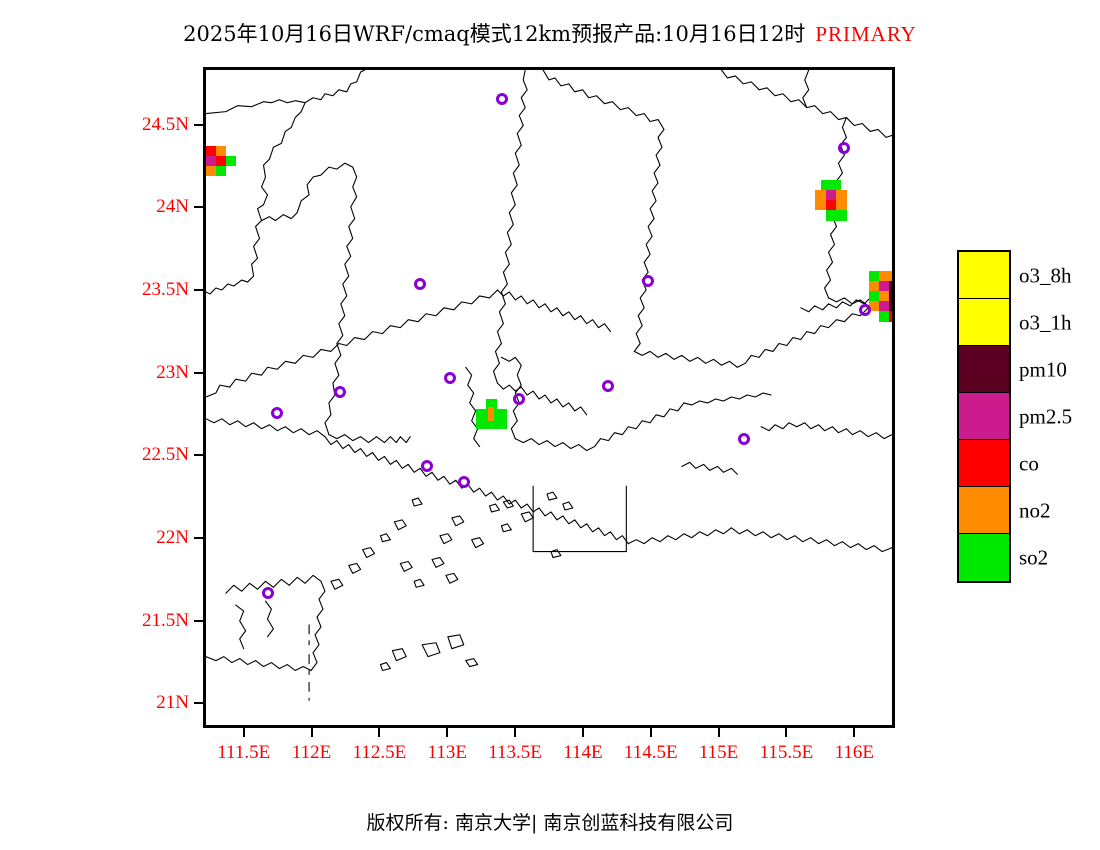 This screenshot has height=850, width=1100. Describe the element at coordinates (244, 752) in the screenshot. I see `x-axis-tick-label: 111.5E` at that location.